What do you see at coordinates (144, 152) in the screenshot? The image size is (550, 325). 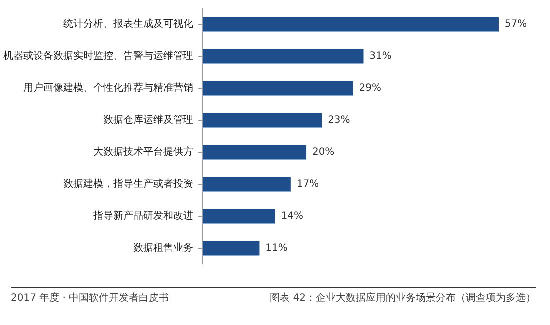 I see `y-tick-label: 大数据技术平台提供方` at bounding box center [144, 152].